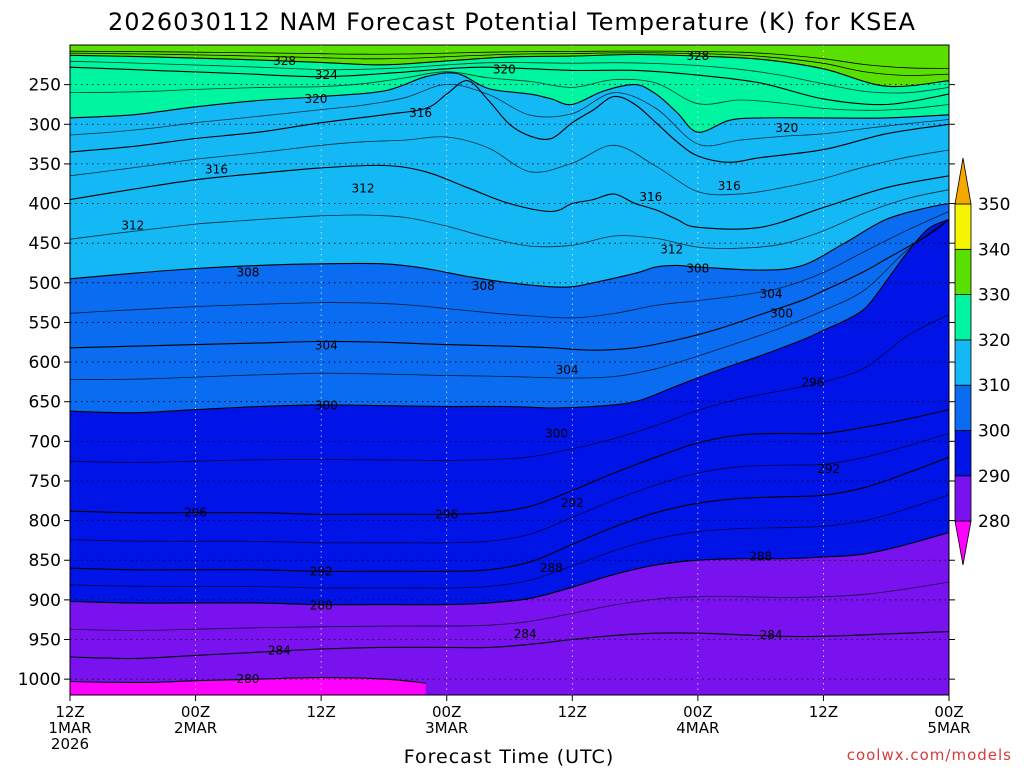 This screenshot has height=768, width=1024. Describe the element at coordinates (70, 744) in the screenshot. I see `x-tick-label-0-3: 2026` at that location.